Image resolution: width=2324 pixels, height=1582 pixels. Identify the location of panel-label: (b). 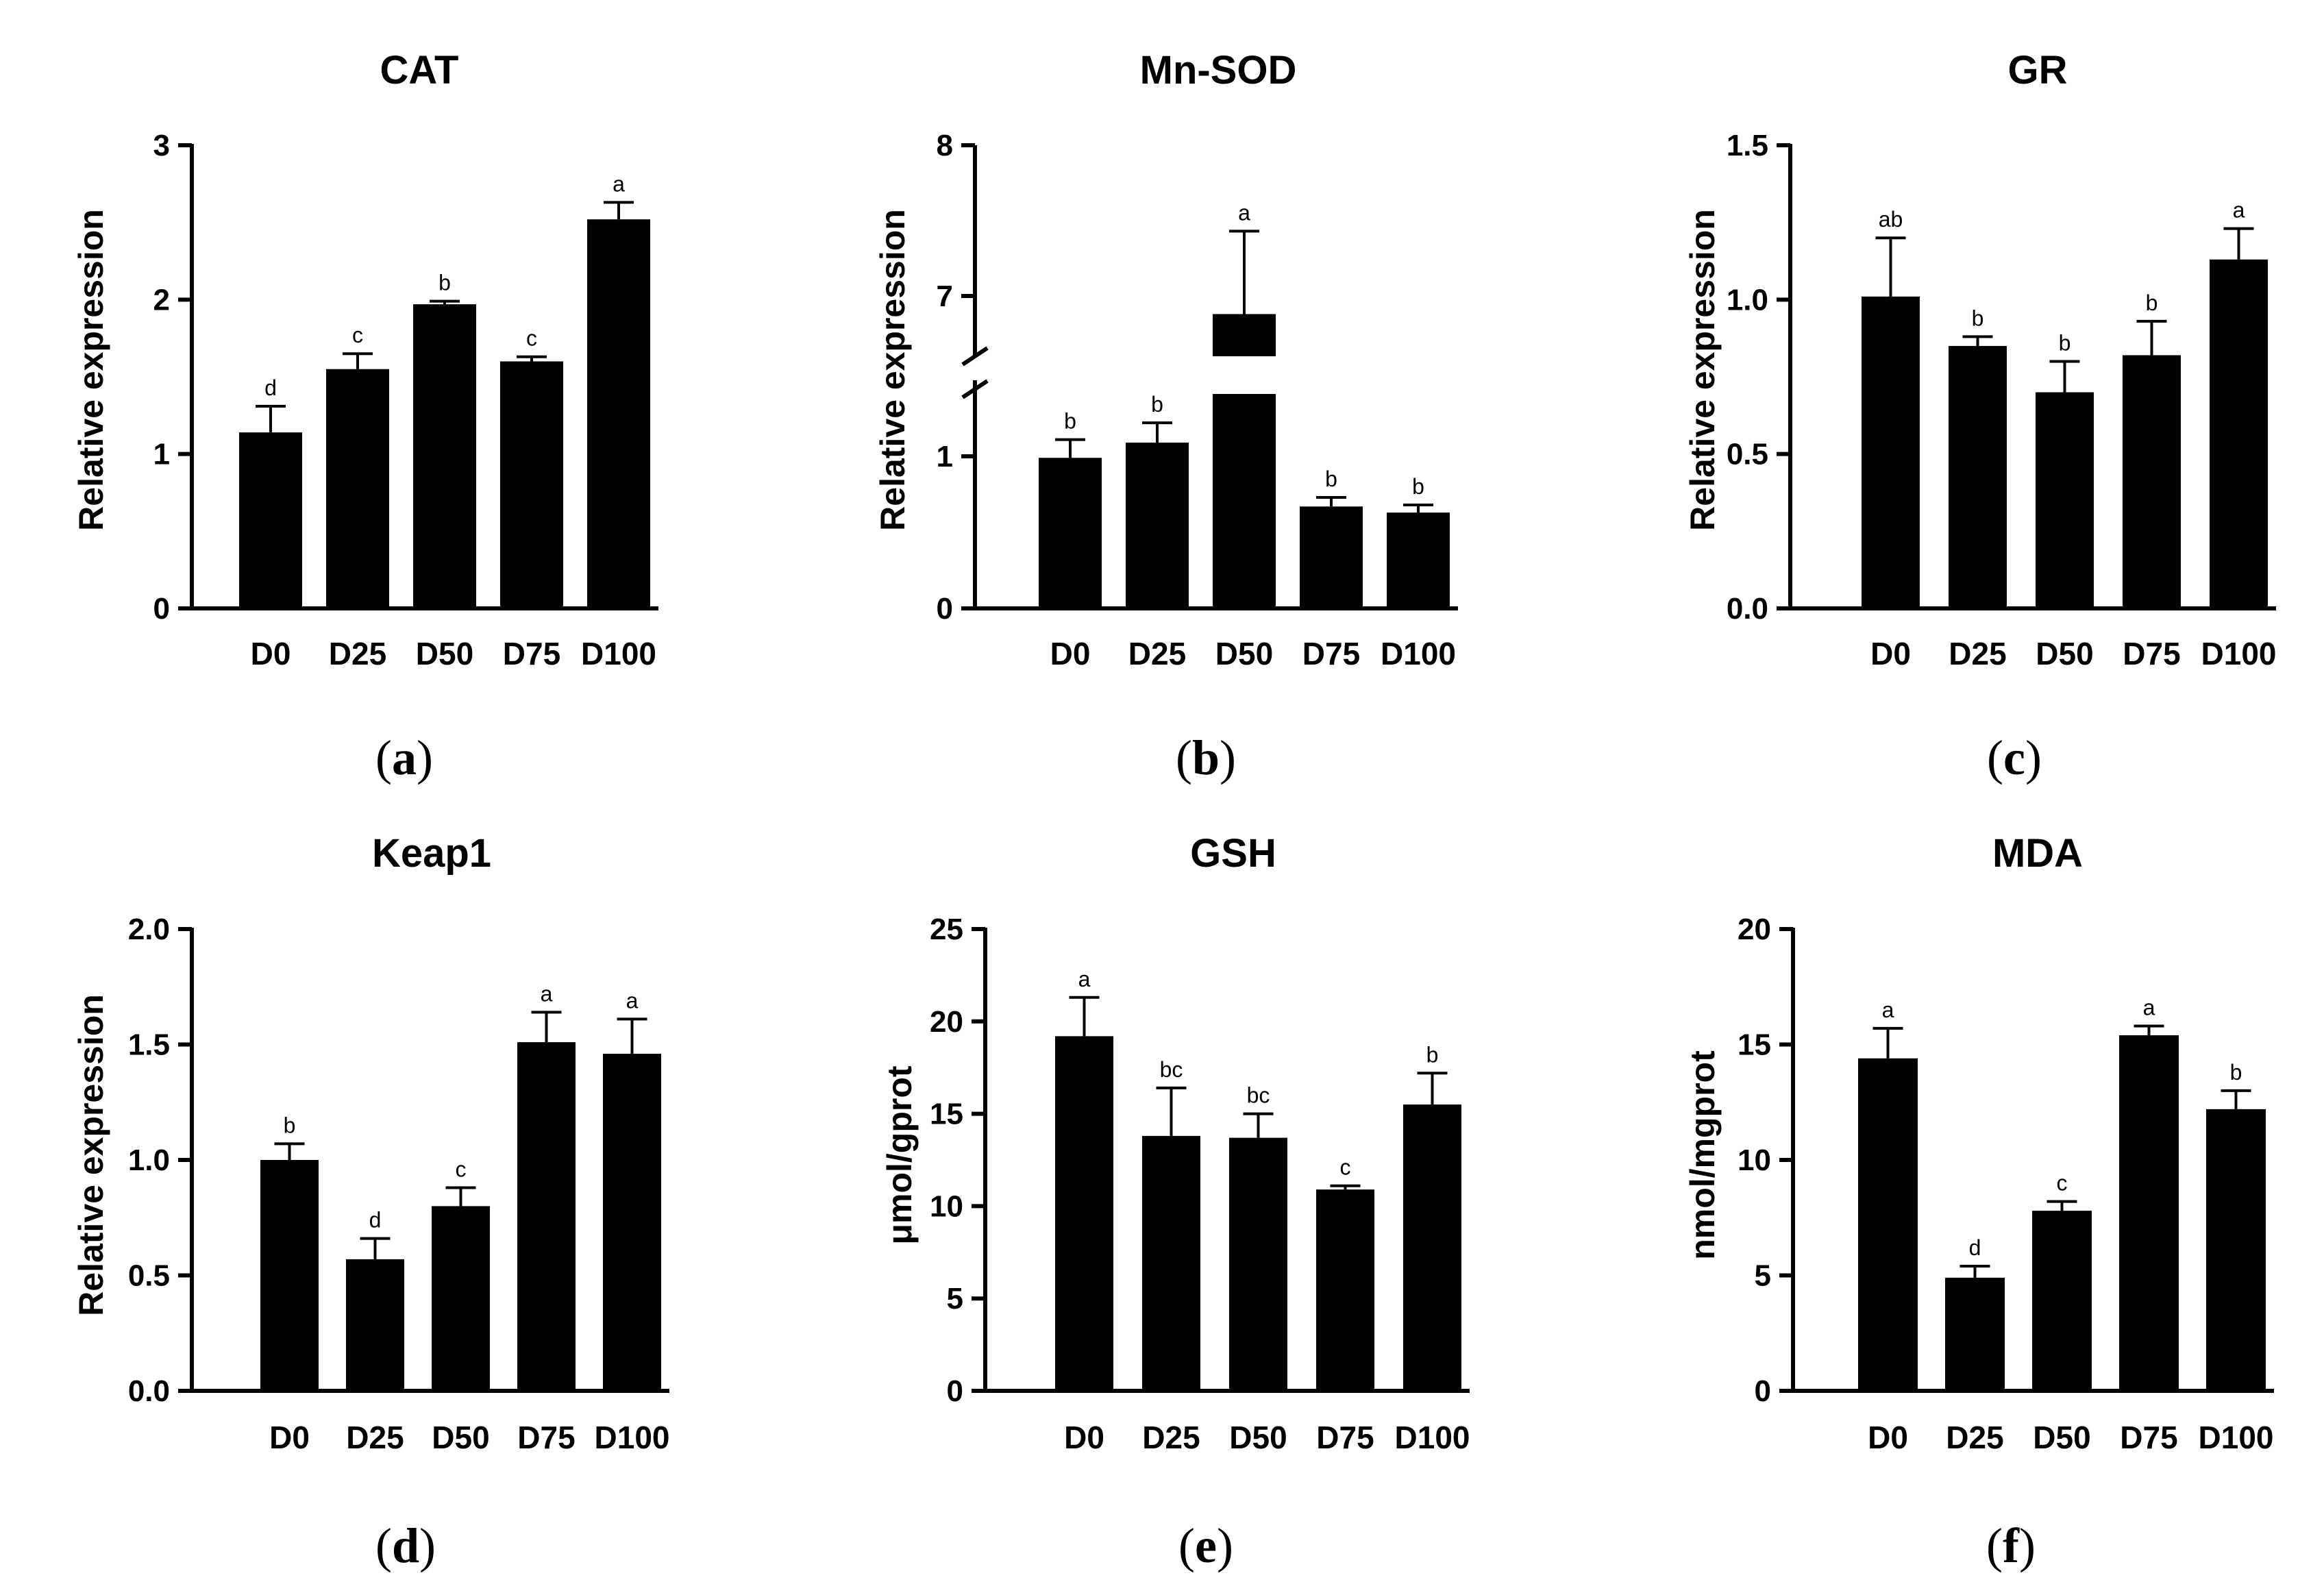
(1206, 758).